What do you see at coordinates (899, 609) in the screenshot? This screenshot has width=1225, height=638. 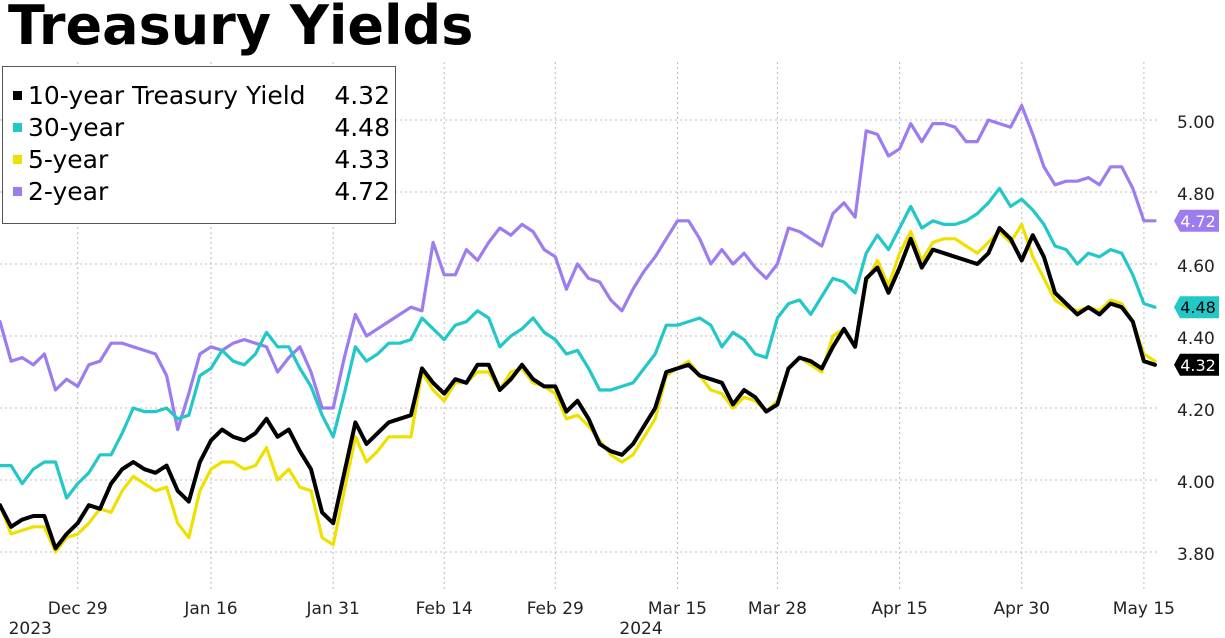 I see `x-tick-label: Apr 15` at bounding box center [899, 609].